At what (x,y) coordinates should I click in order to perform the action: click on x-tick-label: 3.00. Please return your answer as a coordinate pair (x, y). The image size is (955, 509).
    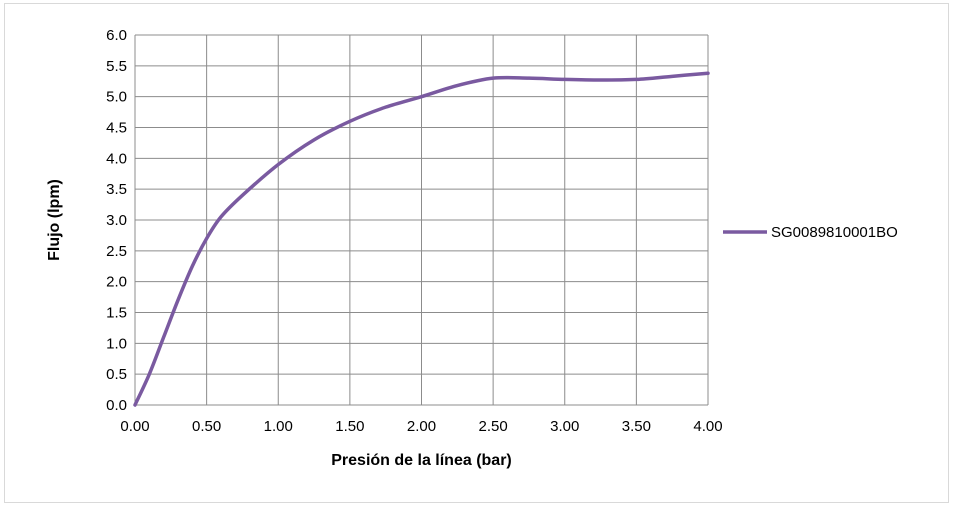
    Looking at the image, I should click on (564, 426).